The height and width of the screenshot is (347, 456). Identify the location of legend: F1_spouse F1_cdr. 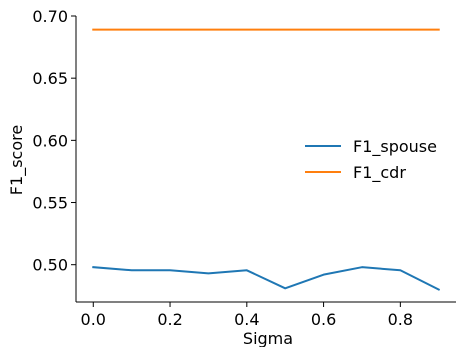
(371, 160).